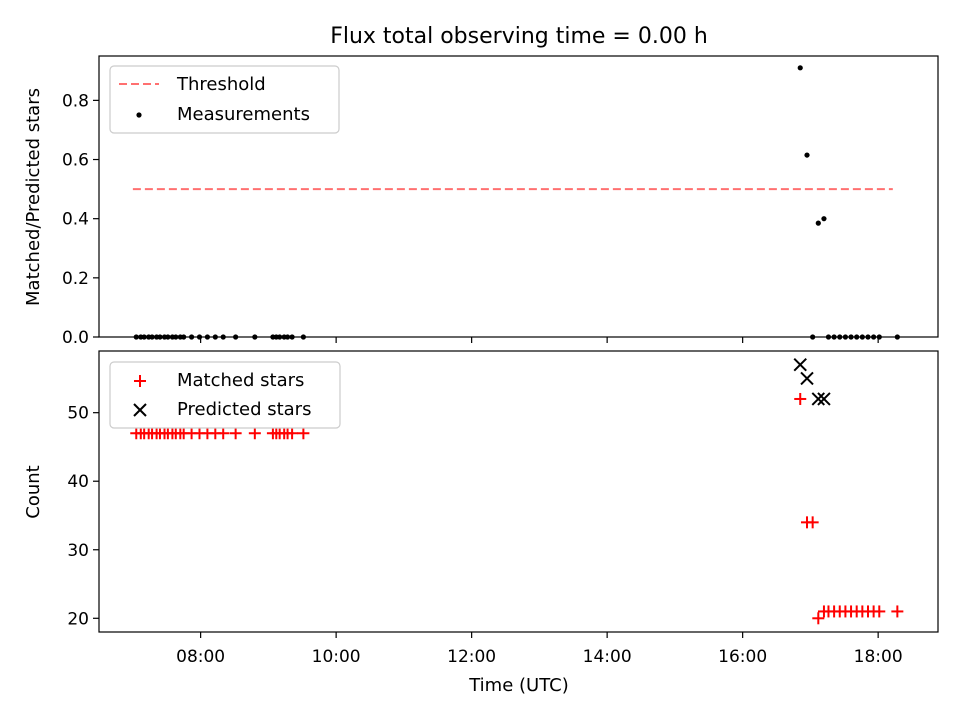  Describe the element at coordinates (83, 516) in the screenshot. I see `counts-y-ticks: 20 30 40 50` at that location.